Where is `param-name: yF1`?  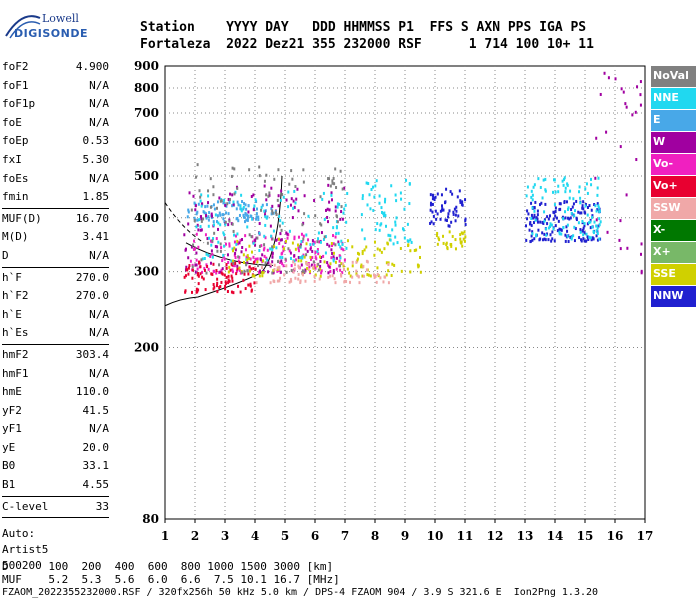 param-name: yF1 is located at coordinates (12, 429).